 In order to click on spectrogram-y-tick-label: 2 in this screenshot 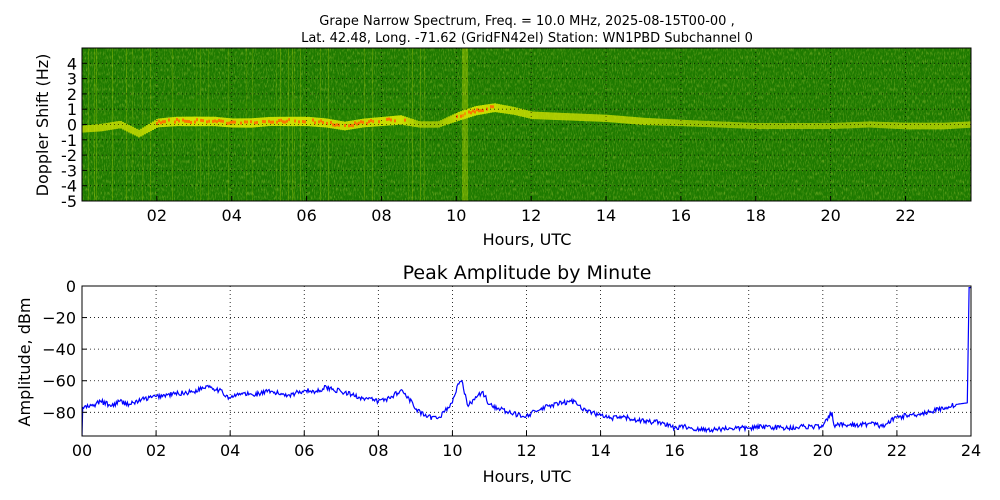, I will do `click(72, 94)`.